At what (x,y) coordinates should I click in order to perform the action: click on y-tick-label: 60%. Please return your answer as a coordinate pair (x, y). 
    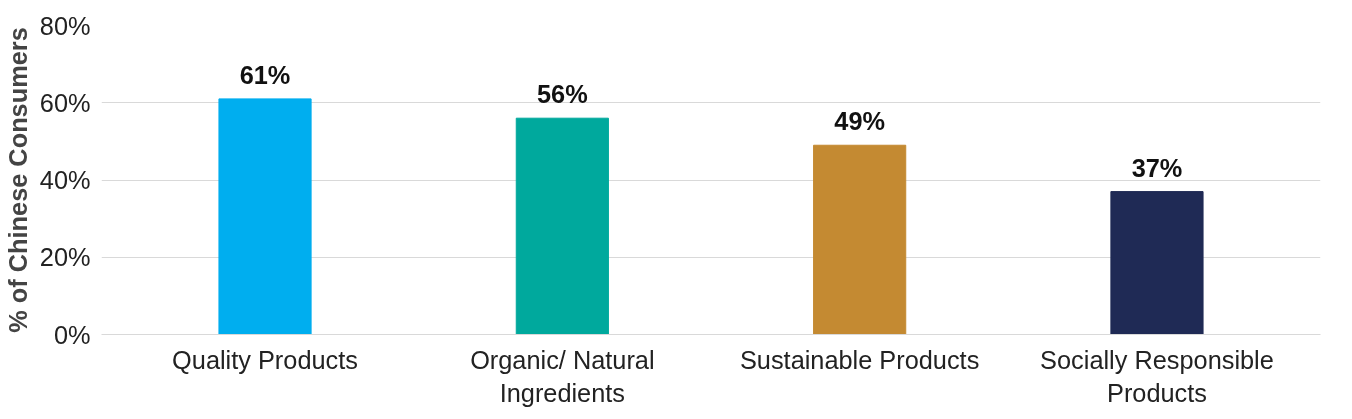
    Looking at the image, I should click on (65, 102).